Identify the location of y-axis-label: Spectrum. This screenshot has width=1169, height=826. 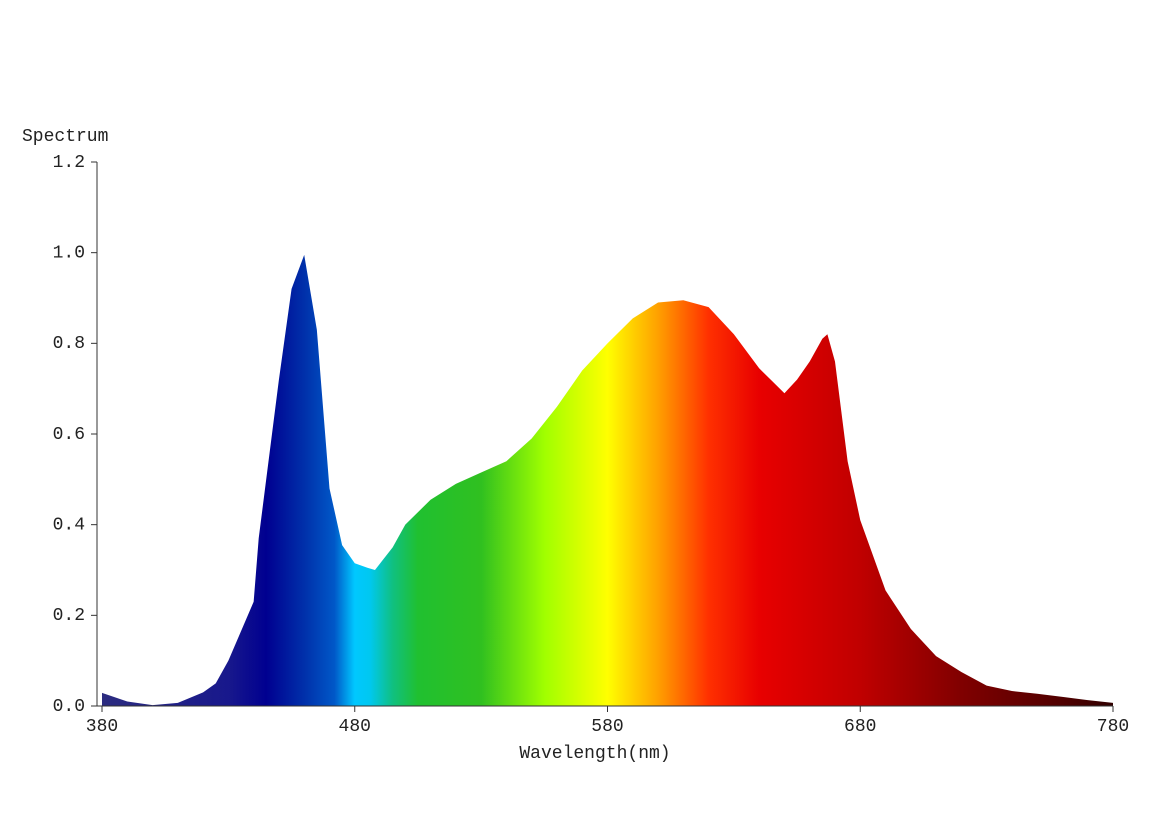
(65, 137).